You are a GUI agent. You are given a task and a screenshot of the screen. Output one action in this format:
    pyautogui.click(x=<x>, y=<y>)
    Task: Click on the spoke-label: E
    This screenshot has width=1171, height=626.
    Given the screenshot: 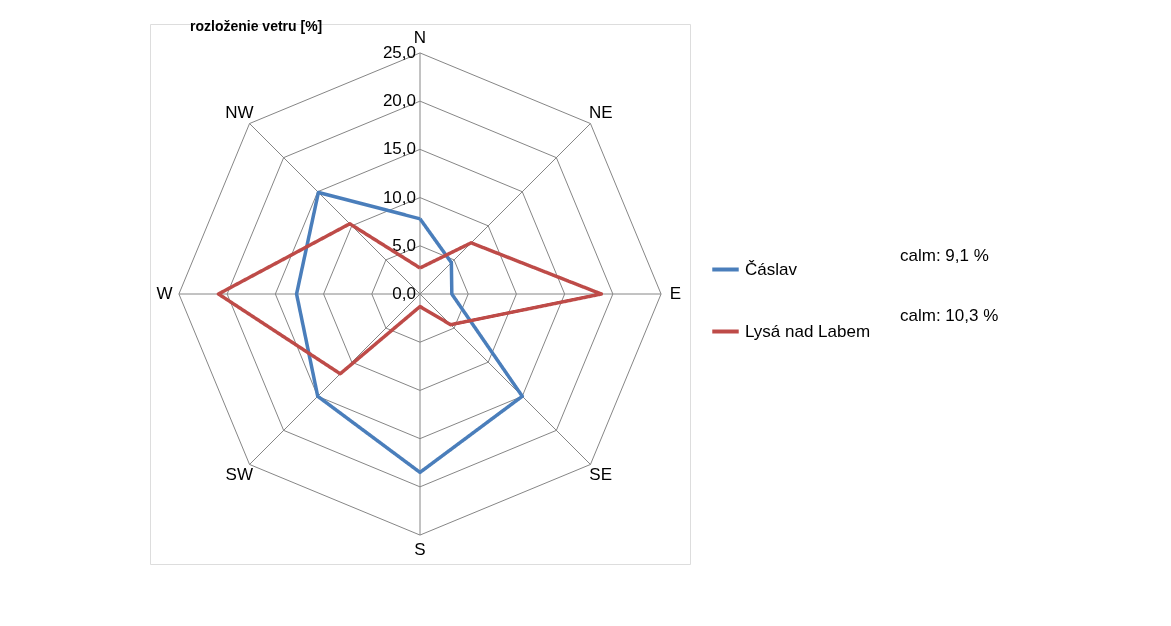 What is the action you would take?
    pyautogui.click(x=675, y=293)
    